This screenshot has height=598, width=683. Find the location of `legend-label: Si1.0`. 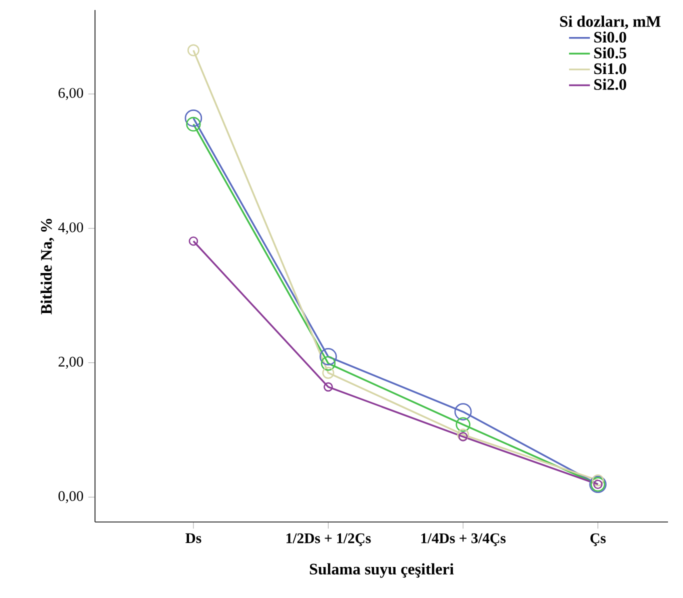

legend-label: Si1.0 is located at coordinates (610, 68).